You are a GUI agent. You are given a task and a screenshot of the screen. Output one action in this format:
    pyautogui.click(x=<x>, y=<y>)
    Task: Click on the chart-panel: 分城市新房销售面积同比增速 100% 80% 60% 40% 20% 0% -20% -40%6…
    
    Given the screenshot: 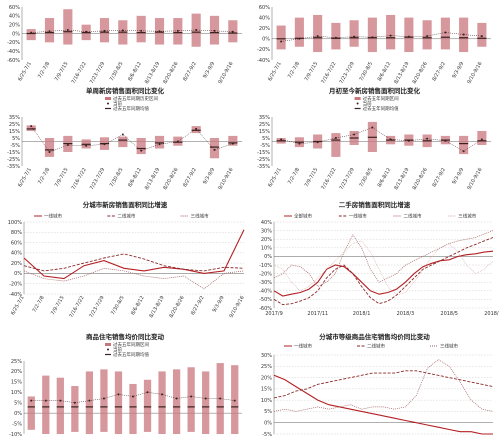 What is the action you would take?
    pyautogui.click(x=127, y=259)
    